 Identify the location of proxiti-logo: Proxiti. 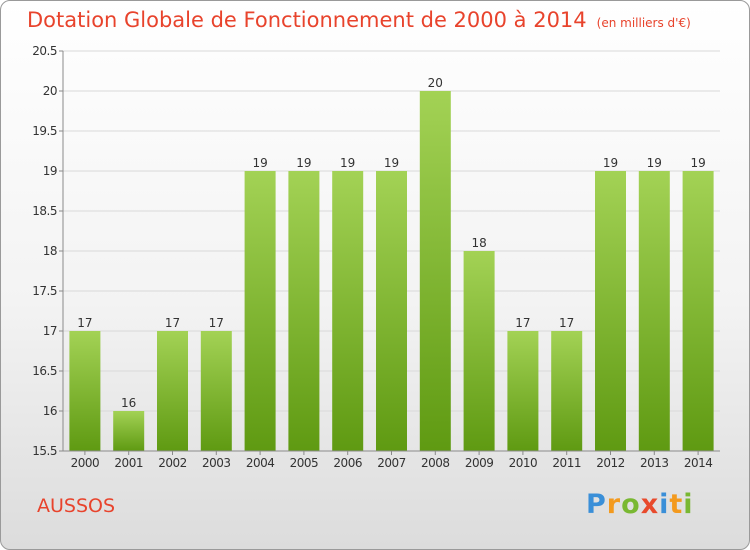
(640, 504).